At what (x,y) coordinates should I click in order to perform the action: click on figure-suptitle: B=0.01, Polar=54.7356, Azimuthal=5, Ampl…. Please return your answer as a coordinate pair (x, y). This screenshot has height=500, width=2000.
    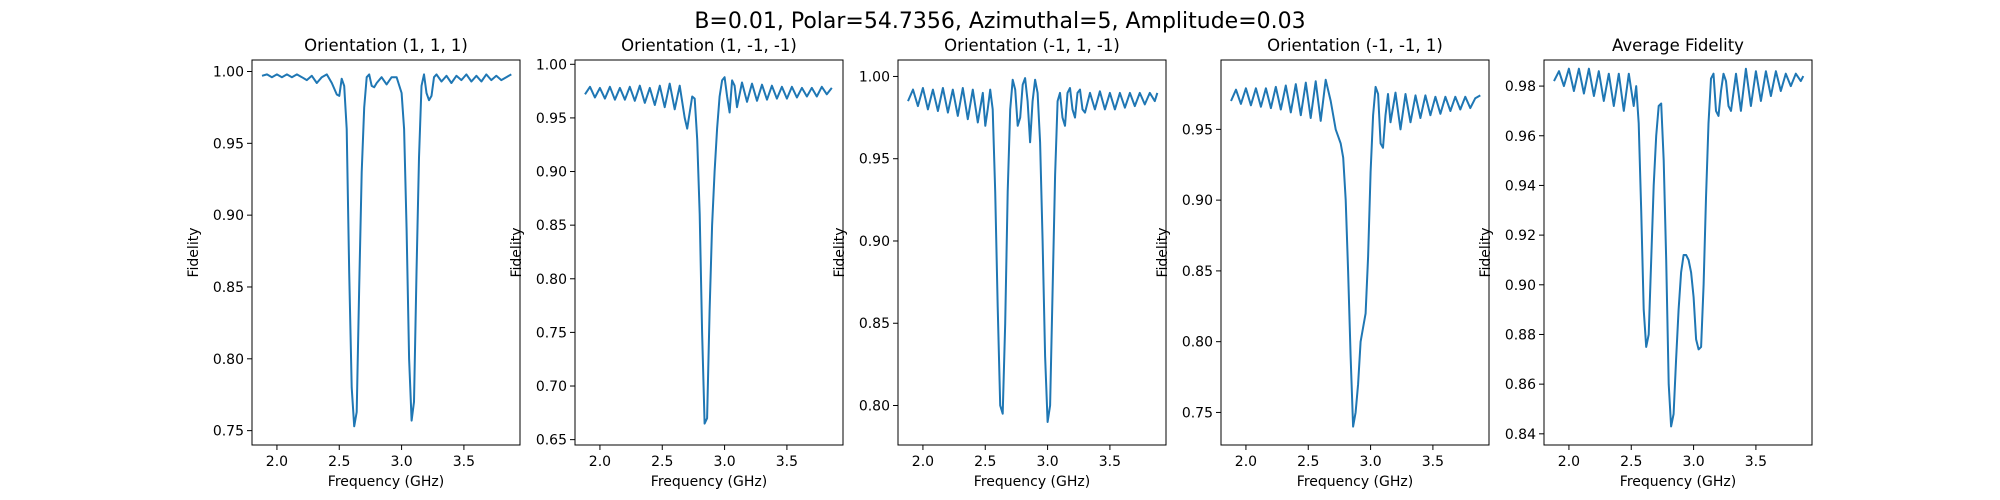
    Looking at the image, I should click on (999, 21).